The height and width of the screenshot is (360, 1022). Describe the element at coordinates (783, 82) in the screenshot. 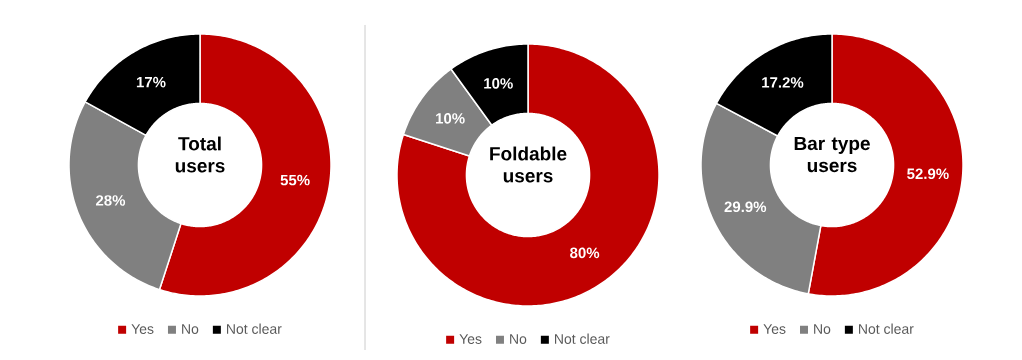

I see `data-label: 17.2%` at that location.